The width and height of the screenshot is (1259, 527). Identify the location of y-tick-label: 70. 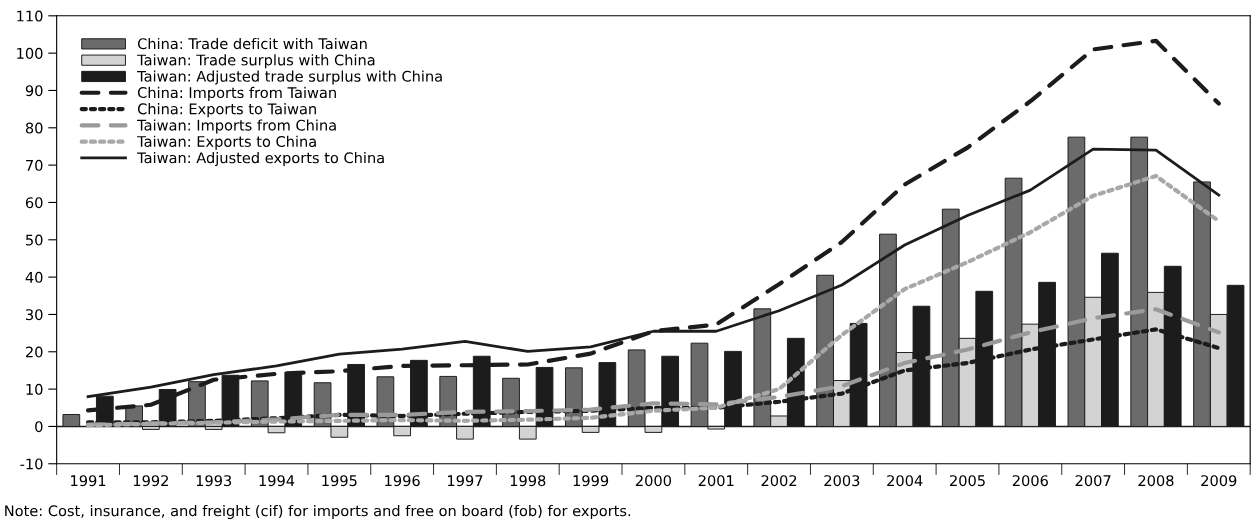
(34, 165).